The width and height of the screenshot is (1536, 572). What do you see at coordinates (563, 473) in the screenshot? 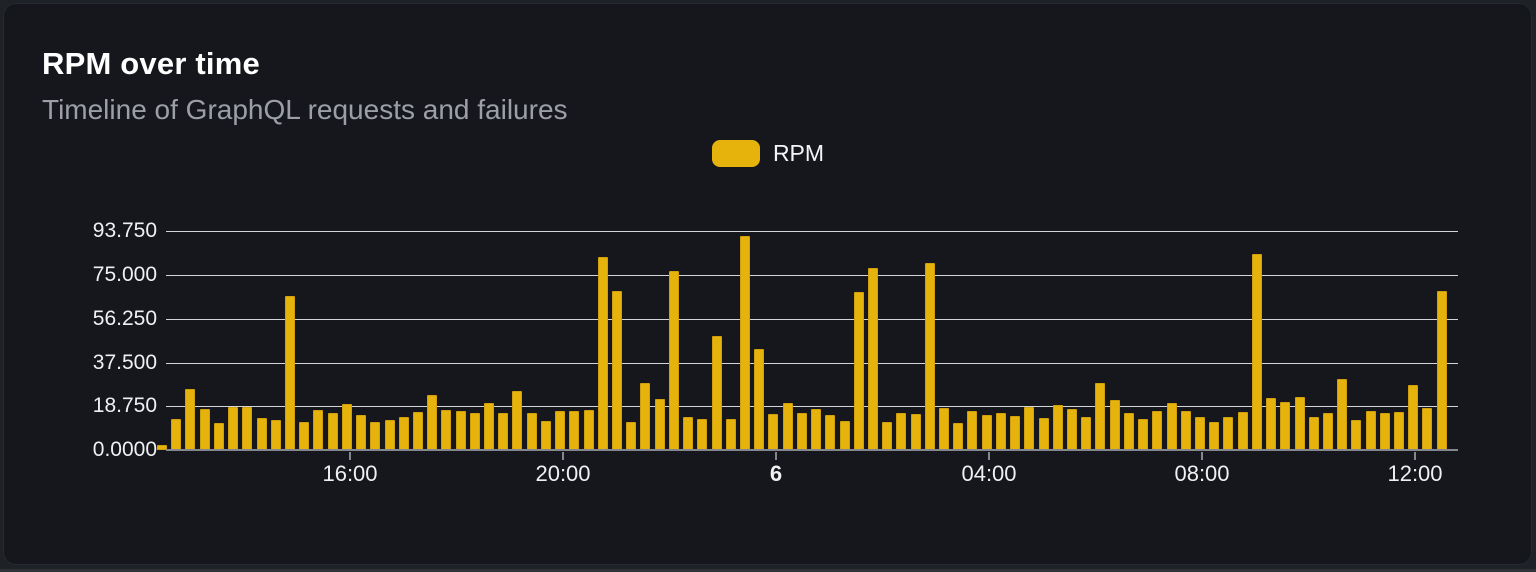
I see `x-axis-label: 20:00` at bounding box center [563, 473].